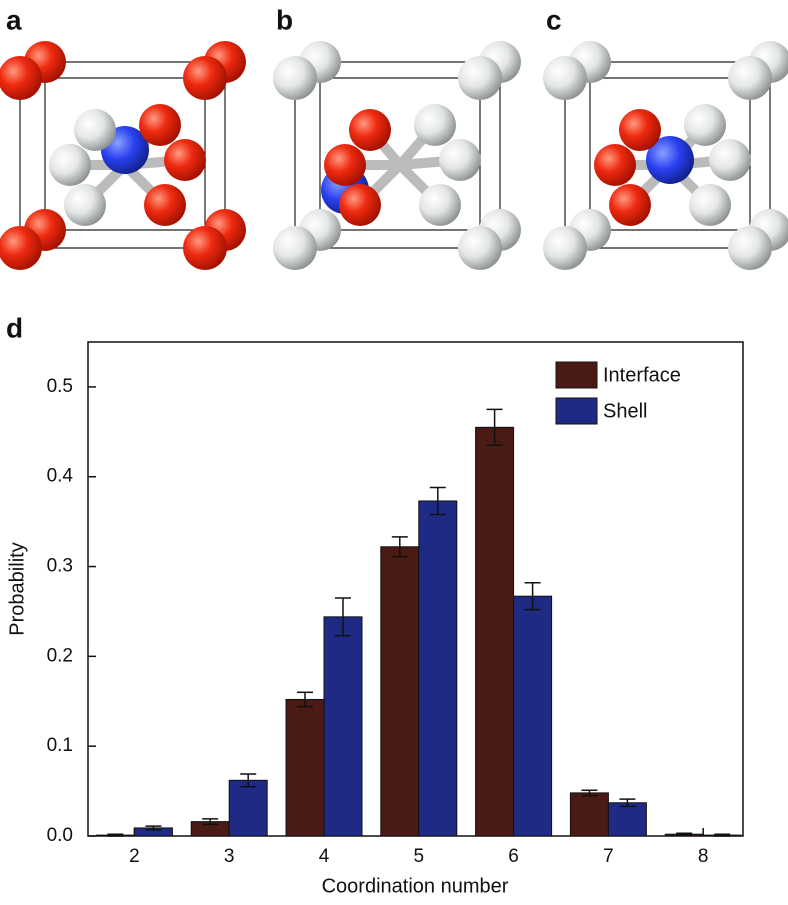 Image resolution: width=788 pixels, height=905 pixels. I want to click on y-tick-label: 0.3, so click(60, 566).